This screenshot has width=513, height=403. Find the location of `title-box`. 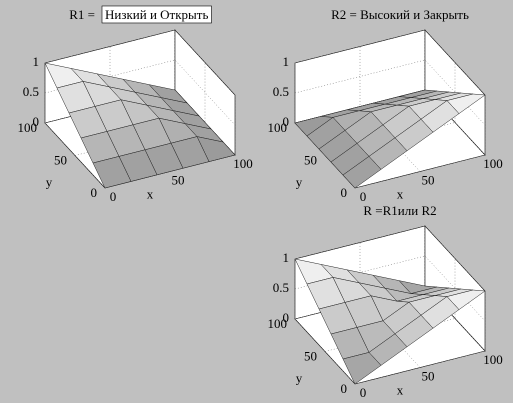

title-box is located at coordinates (156, 14).